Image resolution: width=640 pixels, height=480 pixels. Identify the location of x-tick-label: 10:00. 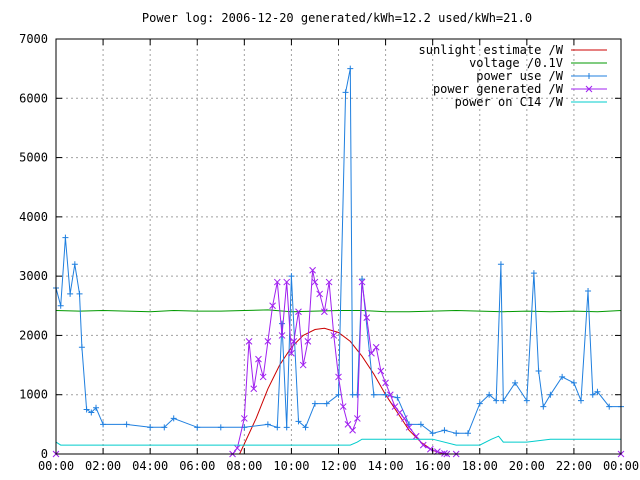
(291, 466).